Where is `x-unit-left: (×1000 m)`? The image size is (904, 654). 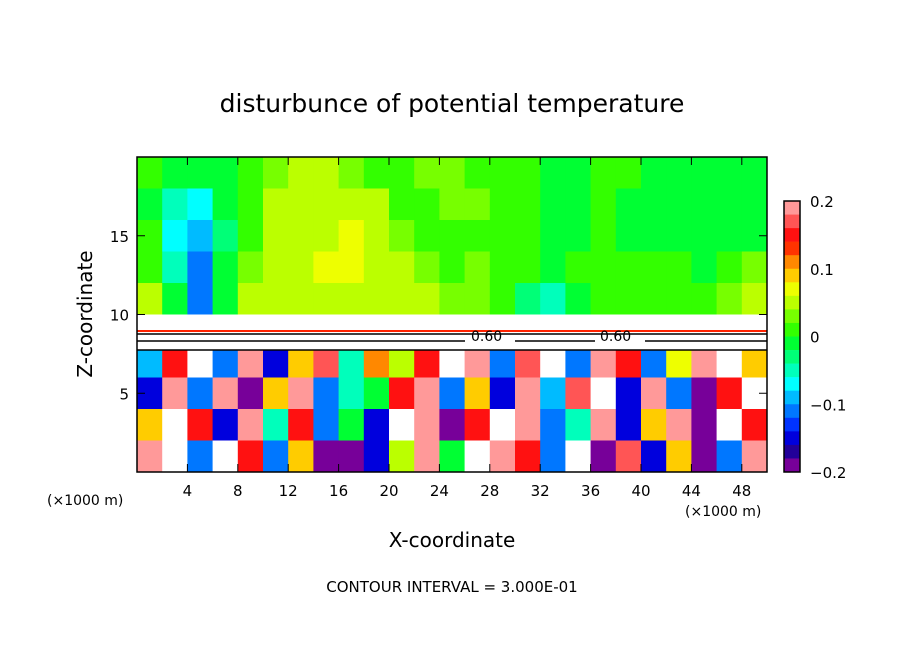 x-unit-left: (×1000 m) is located at coordinates (85, 501).